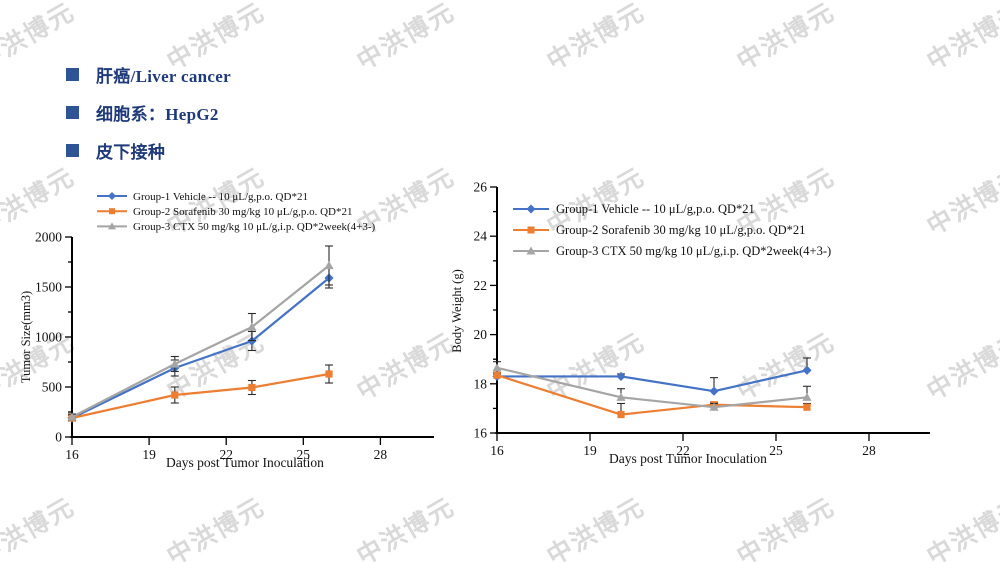 Image resolution: width=1000 pixels, height=562 pixels. Describe the element at coordinates (457, 310) in the screenshot. I see `bodyweight-y-axis-title: Body Weight (g)` at that location.